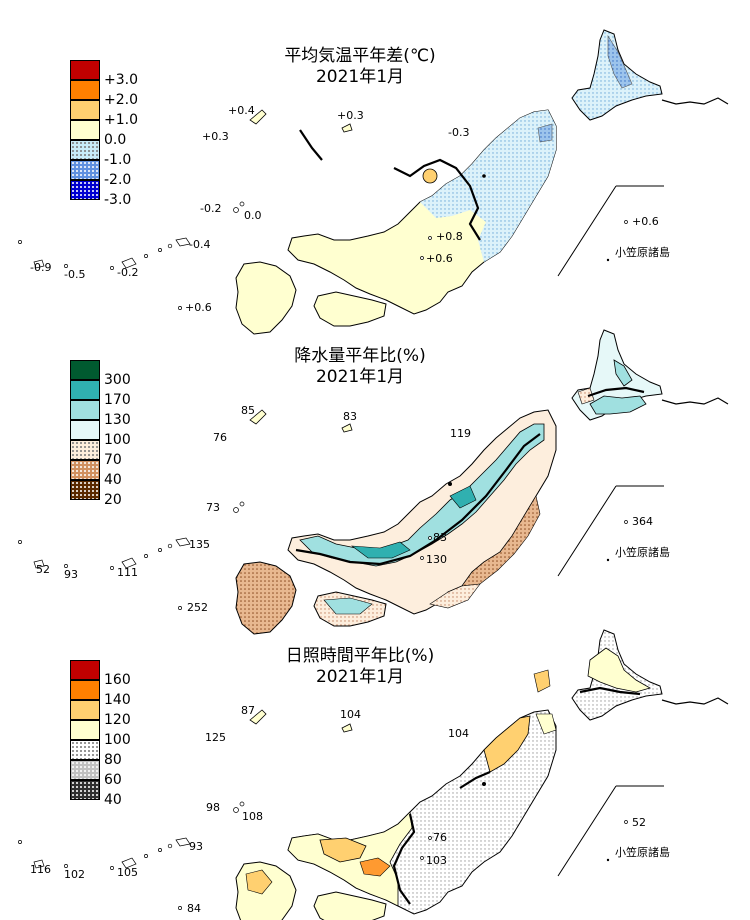 The image size is (750, 920). What do you see at coordinates (360, 56) in the screenshot?
I see `title-line1: 平均気温平年差(℃)` at bounding box center [360, 56].